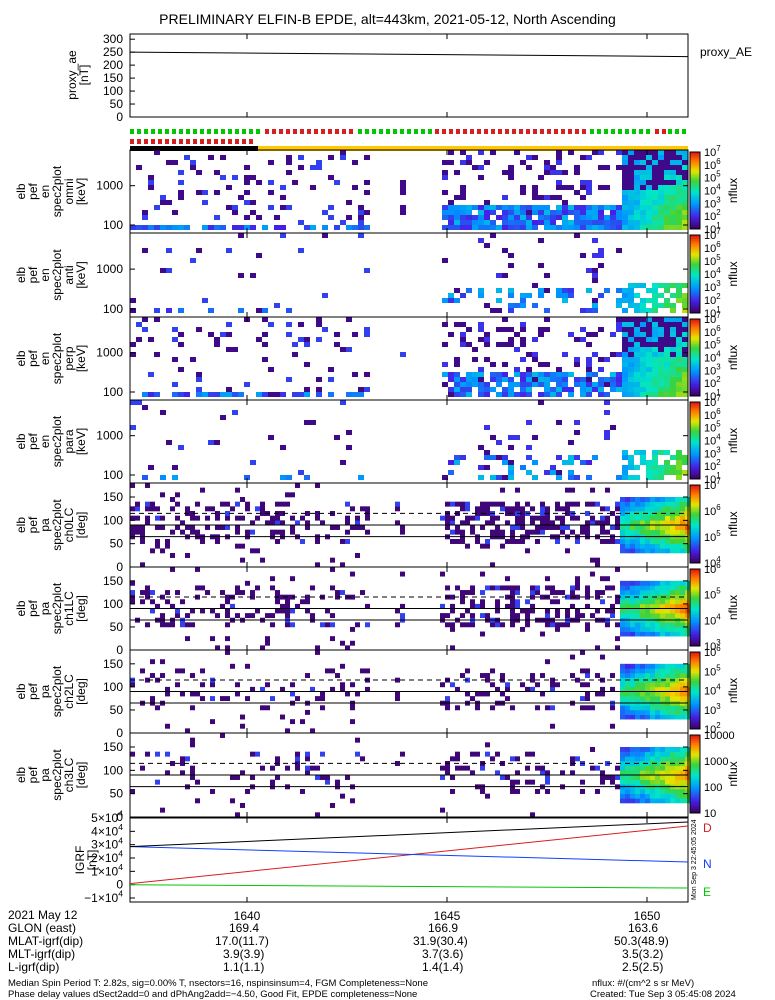 This screenshot has height=1000, width=775. I want to click on igrf-line-e, so click(409, 886).